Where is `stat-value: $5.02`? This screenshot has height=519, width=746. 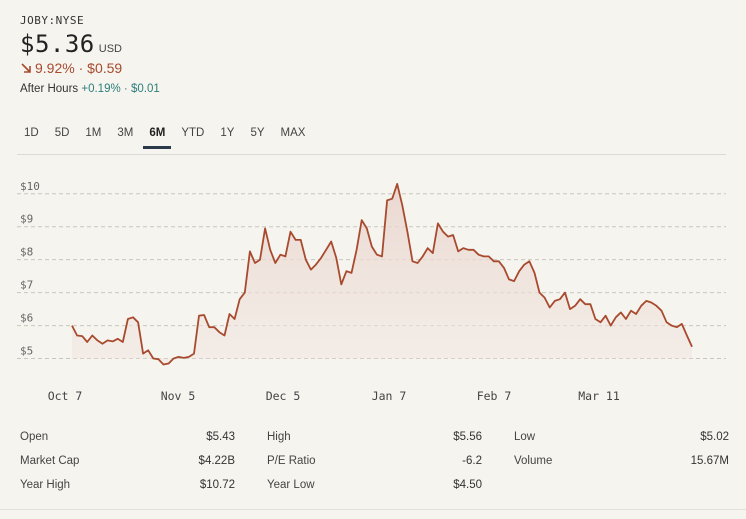 stat-value: $5.02 is located at coordinates (714, 437).